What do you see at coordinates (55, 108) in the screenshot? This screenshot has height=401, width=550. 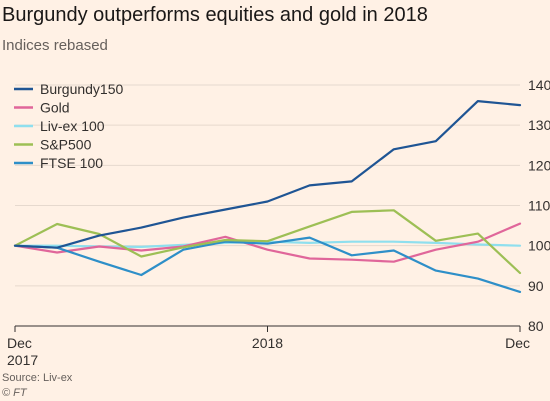 I see `legend-label-gold: Gold` at bounding box center [55, 108].